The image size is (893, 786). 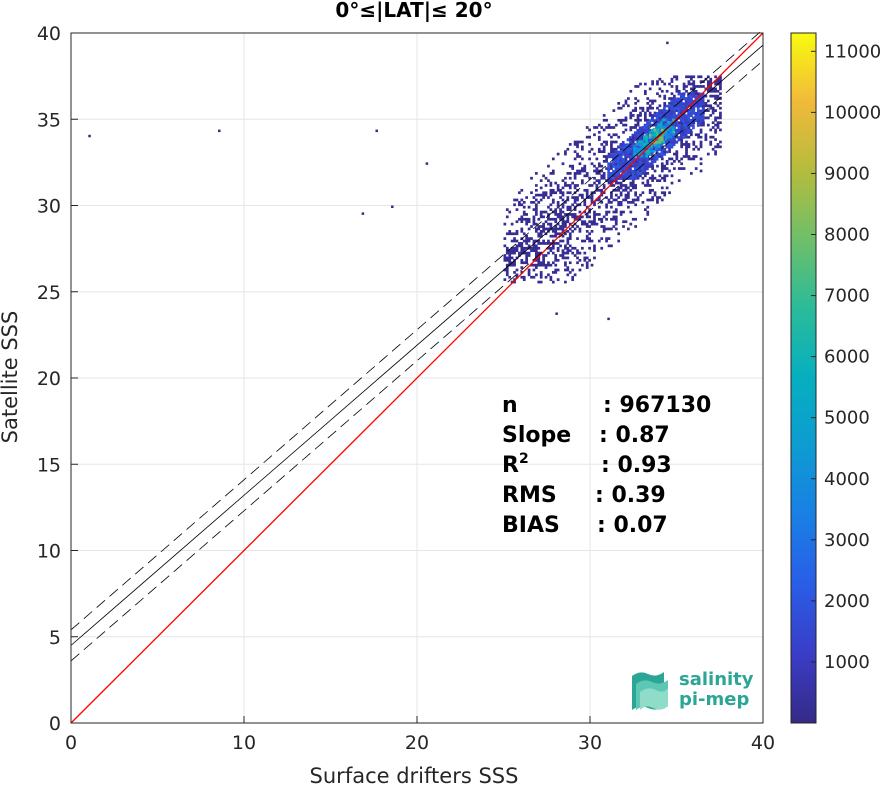 I want to click on stat-label: RMS, so click(x=529, y=495).